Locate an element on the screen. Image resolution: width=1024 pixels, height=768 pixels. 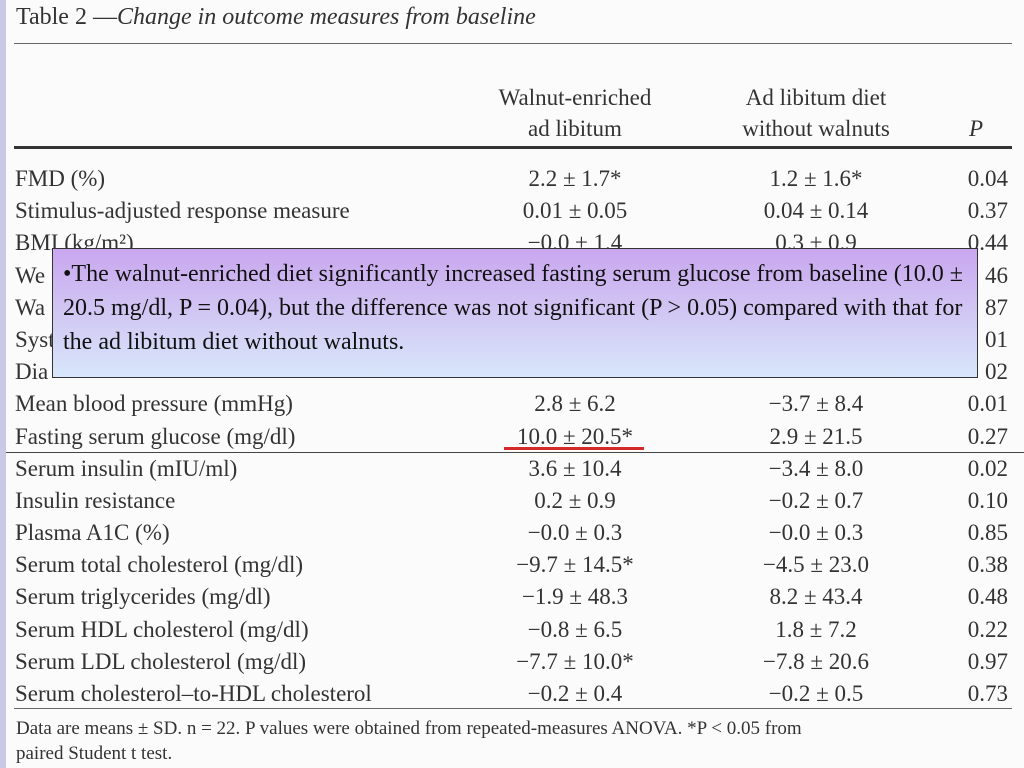
row-label: Serum insulin (mIU/ml) is located at coordinates (126, 468).